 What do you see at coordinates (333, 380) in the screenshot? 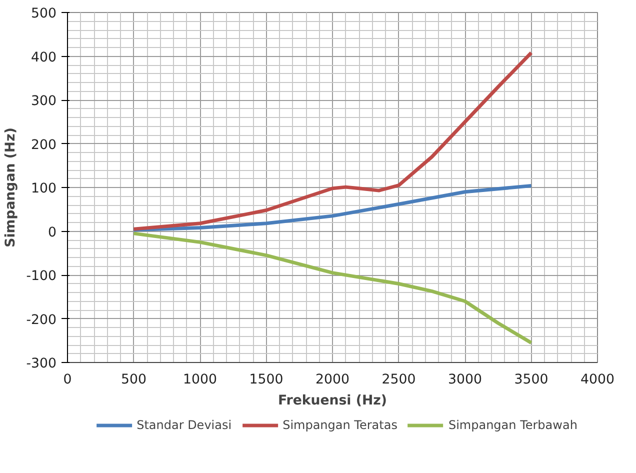
I see `x-tick-label: 2000` at bounding box center [333, 380].